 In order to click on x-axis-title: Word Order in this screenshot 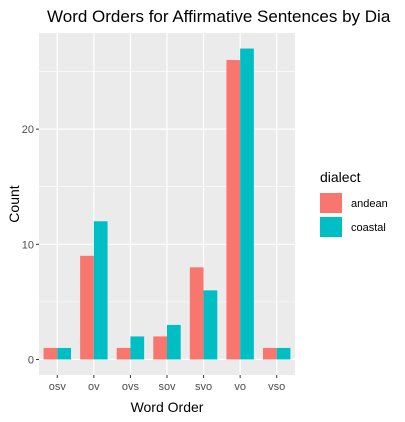, I will do `click(167, 407)`.